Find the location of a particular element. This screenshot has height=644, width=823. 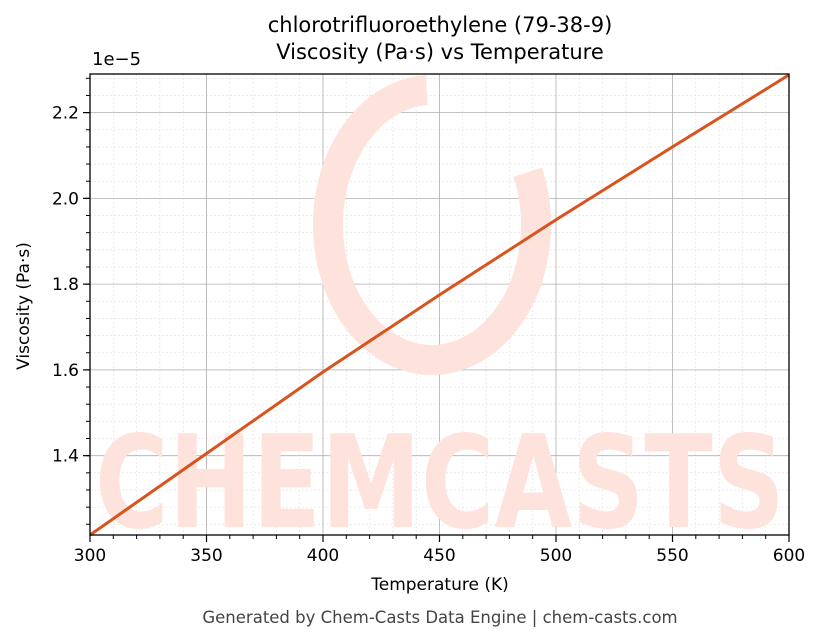

chart-title: chlorotrifluoroethylene (79-38-9) is located at coordinates (440, 25).